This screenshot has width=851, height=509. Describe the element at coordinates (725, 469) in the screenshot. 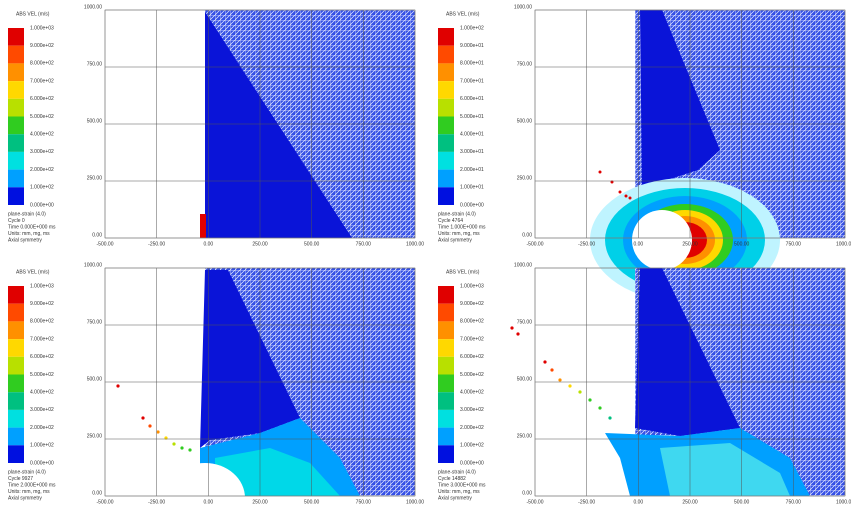

I see `contour-band` at that location.